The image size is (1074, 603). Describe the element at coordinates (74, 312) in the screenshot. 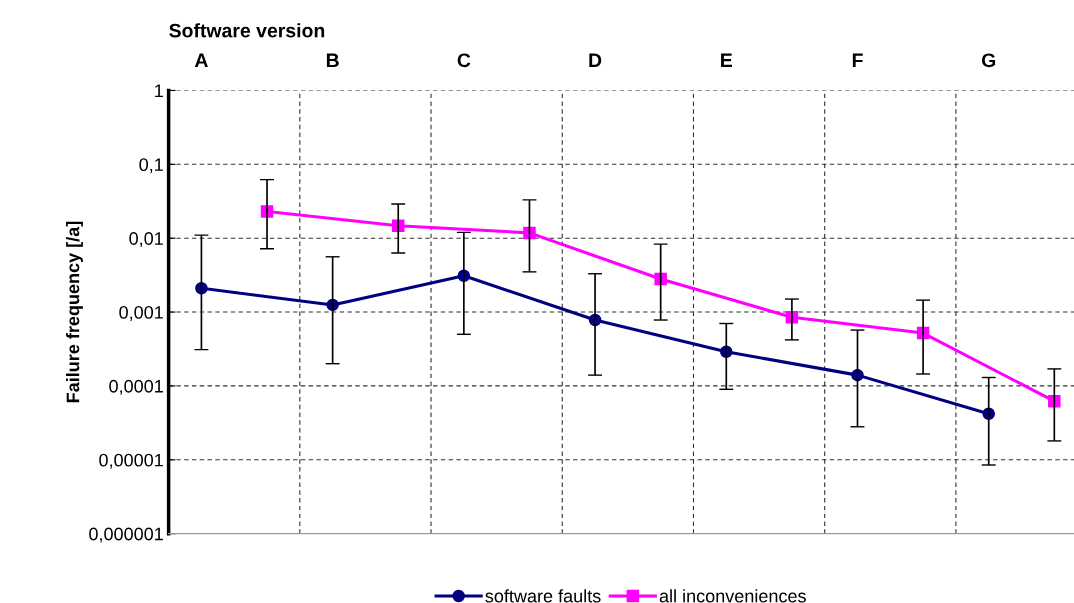

I see `y-axis-title: Failure frequency [/a]` at that location.